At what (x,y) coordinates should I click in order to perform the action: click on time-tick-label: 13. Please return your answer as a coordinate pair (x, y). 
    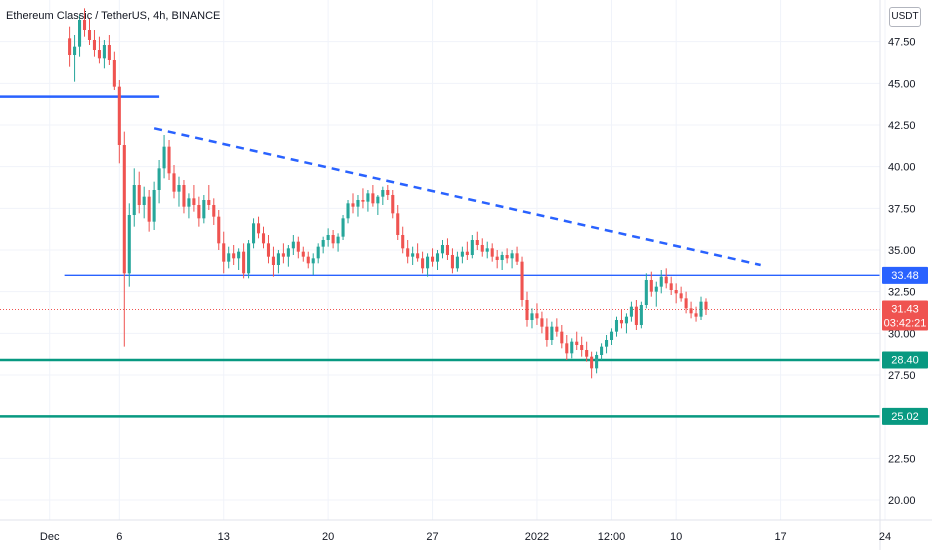
    Looking at the image, I should click on (224, 537).